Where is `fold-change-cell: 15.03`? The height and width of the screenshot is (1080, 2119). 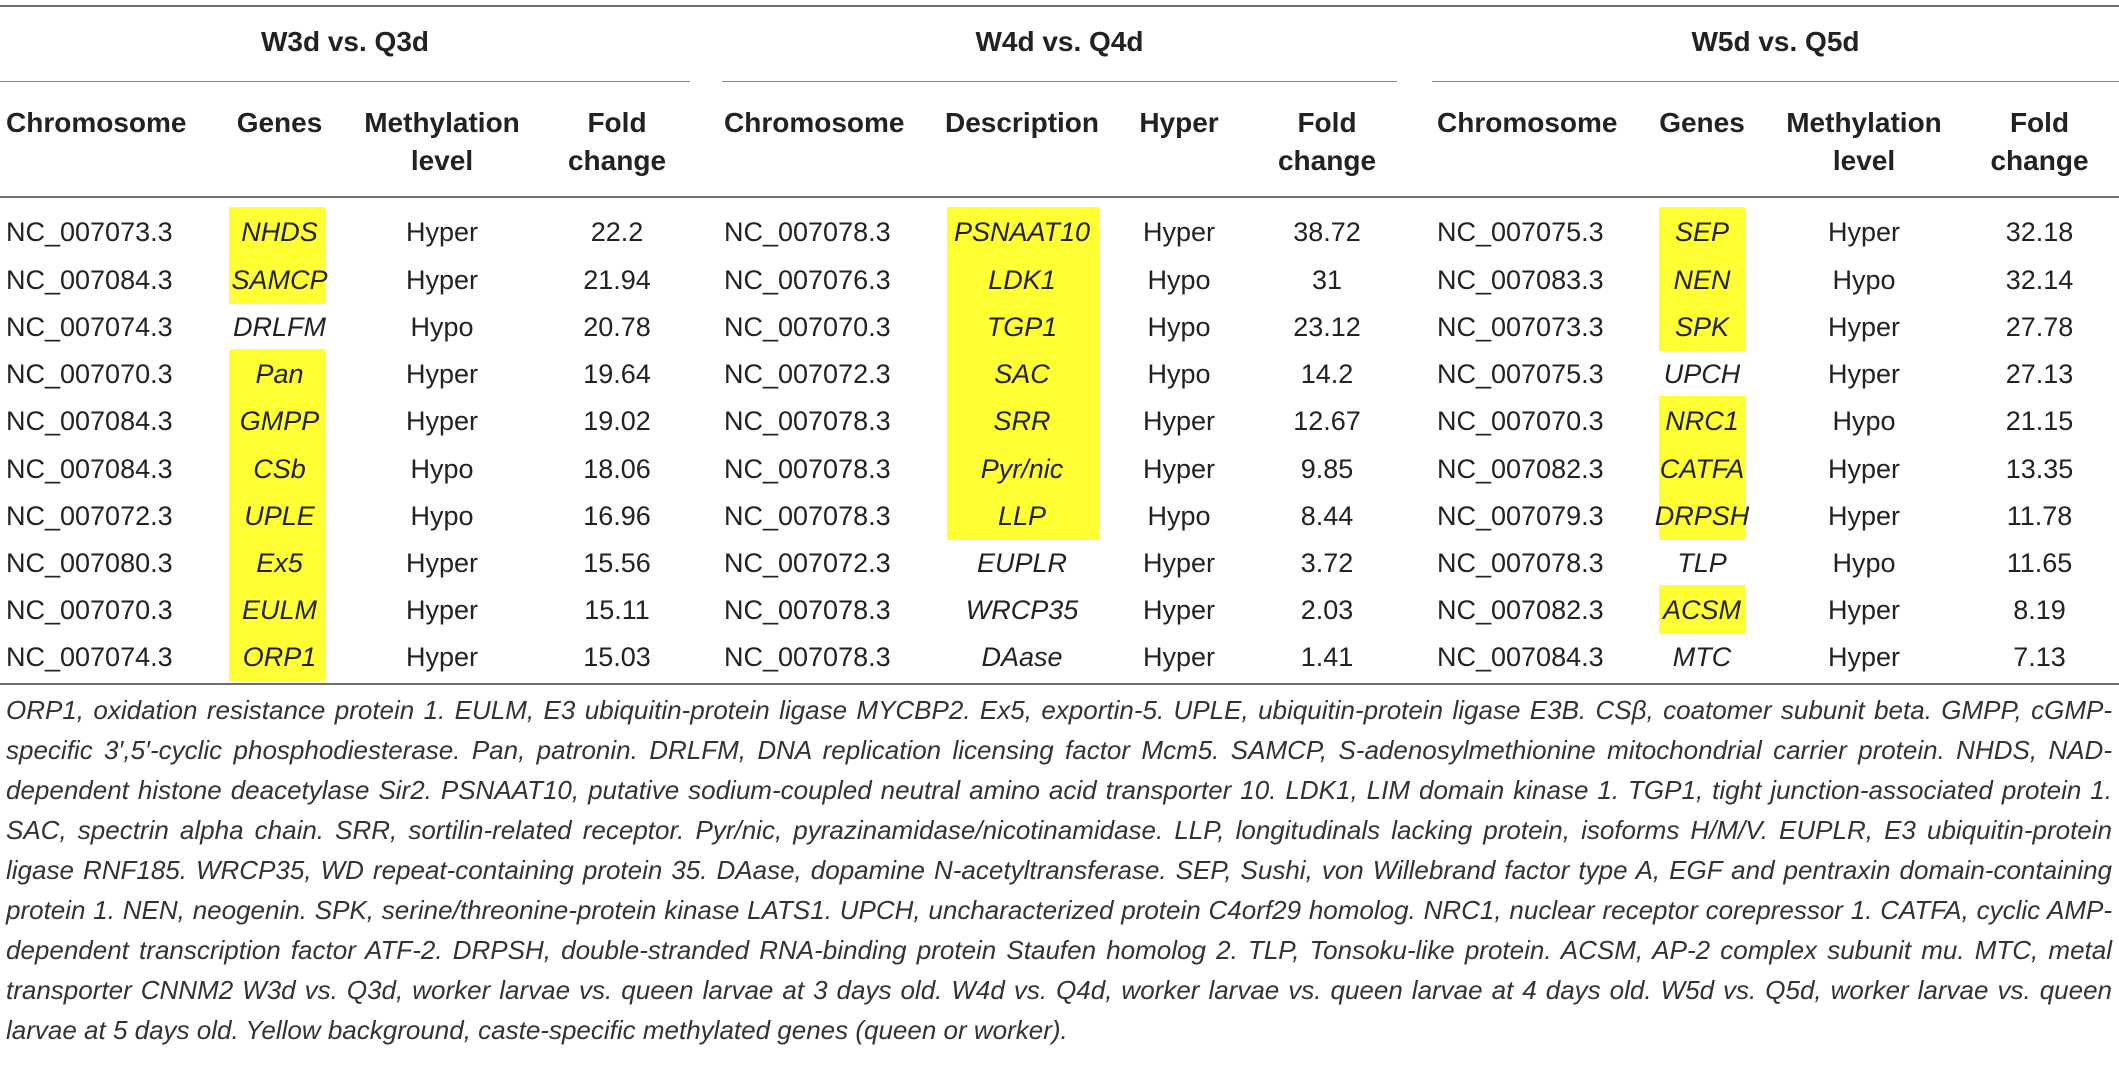 fold-change-cell: 15.03 is located at coordinates (617, 657).